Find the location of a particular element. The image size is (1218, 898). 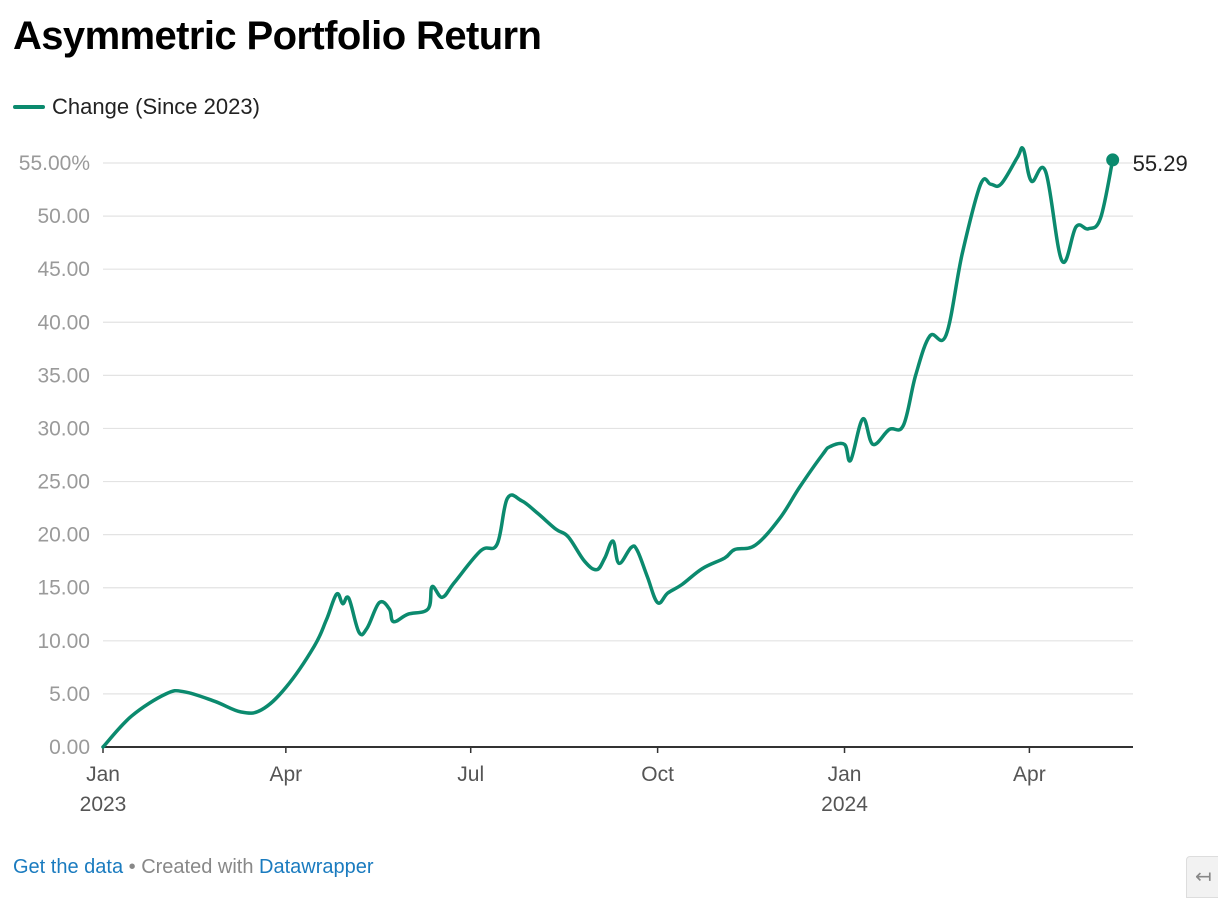

get-the-data-link: Get the data is located at coordinates (68, 867).